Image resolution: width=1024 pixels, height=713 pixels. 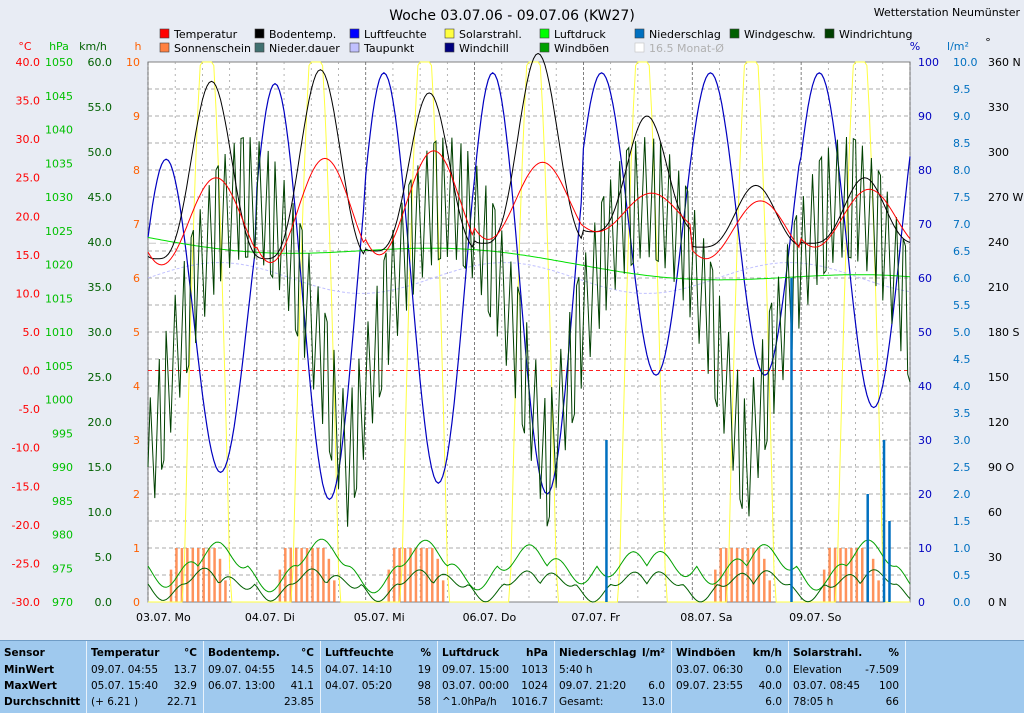 I want to click on cell-date: 04.07. 05:20, so click(x=358, y=686).